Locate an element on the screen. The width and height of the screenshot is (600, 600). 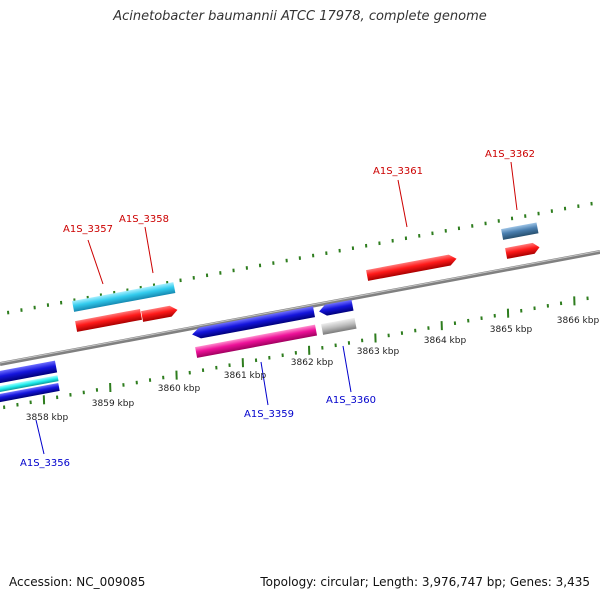
gene-feature-a1s-3356-aqua is located at coordinates (29, 384).